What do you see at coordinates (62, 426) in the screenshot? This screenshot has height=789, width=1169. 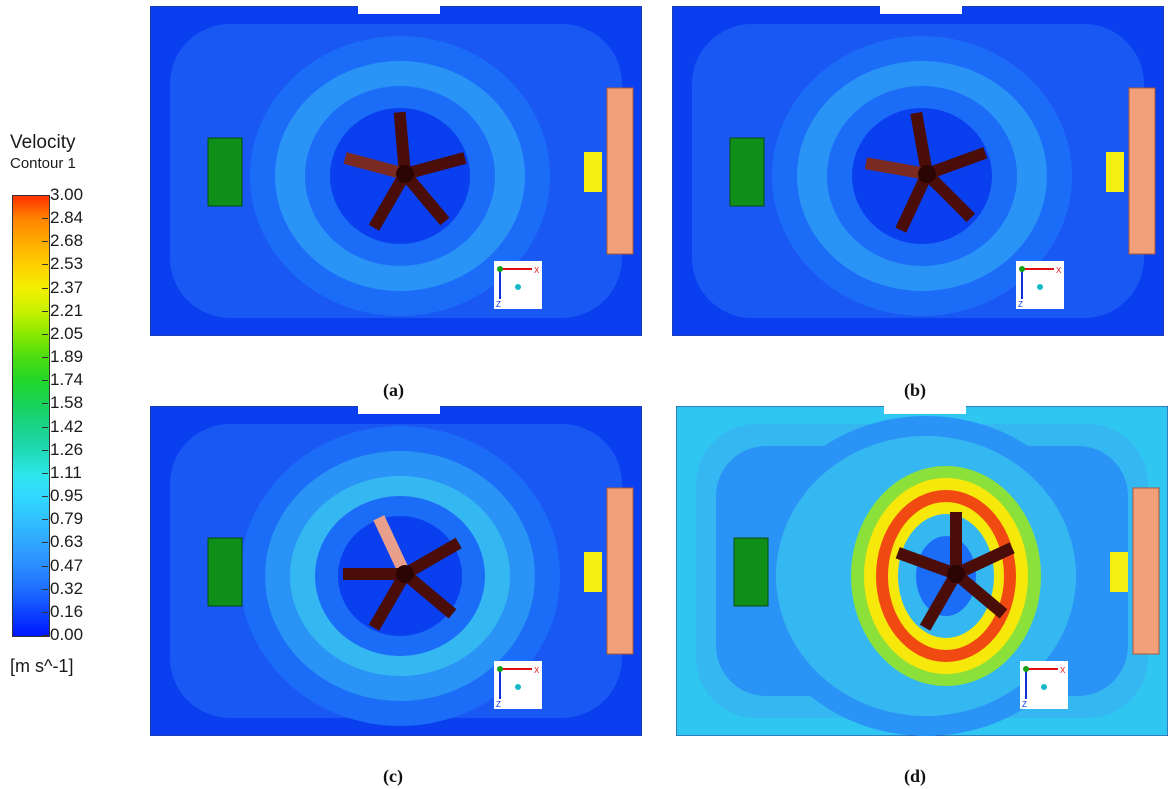 I see `colorbar-tick-label: 1.42` at bounding box center [62, 426].